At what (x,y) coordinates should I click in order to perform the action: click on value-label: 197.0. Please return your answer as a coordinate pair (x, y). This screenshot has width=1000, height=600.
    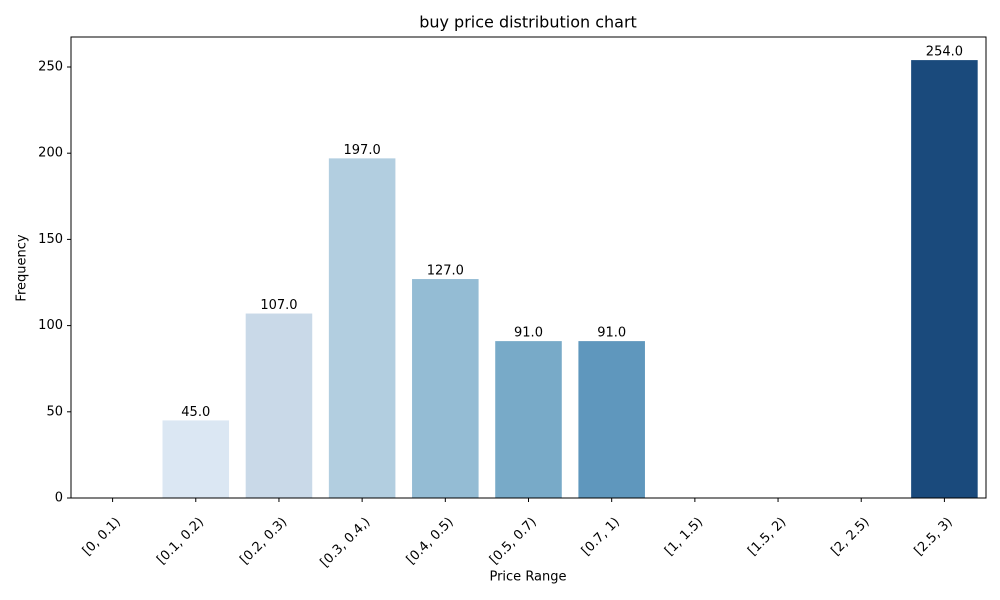
    Looking at the image, I should click on (362, 150).